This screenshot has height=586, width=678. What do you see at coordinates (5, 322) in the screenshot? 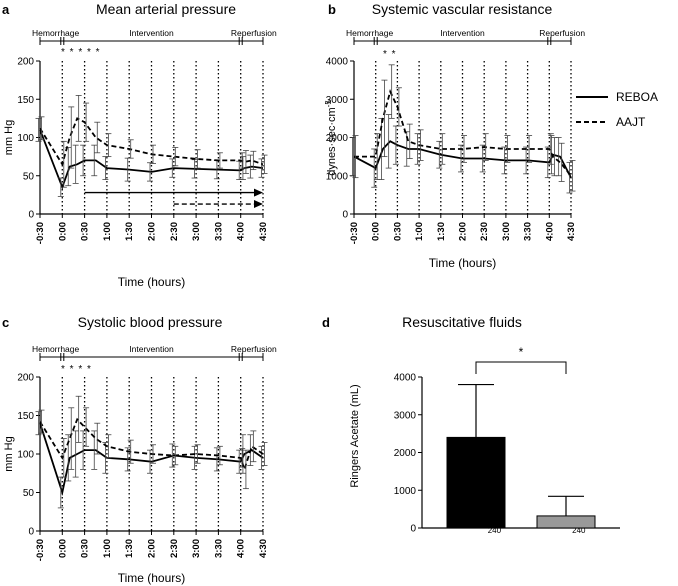
I see `panel-c-letter: c` at bounding box center [5, 322].